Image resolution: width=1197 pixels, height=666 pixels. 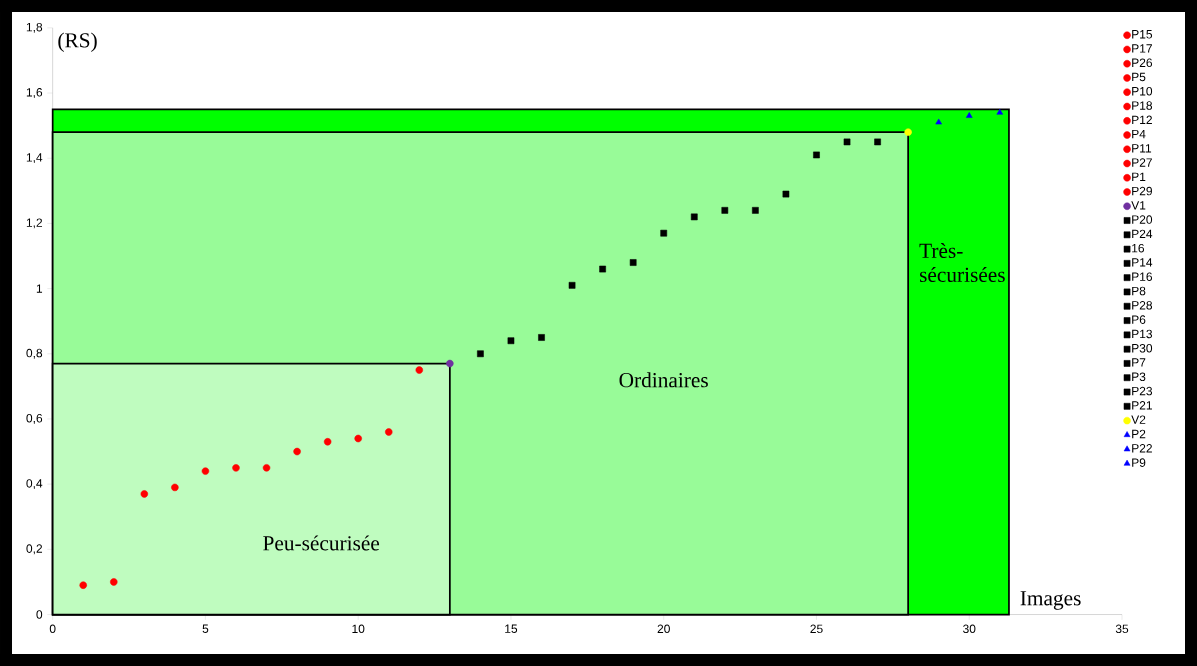 I want to click on legend-label: P28, so click(x=1142, y=305).